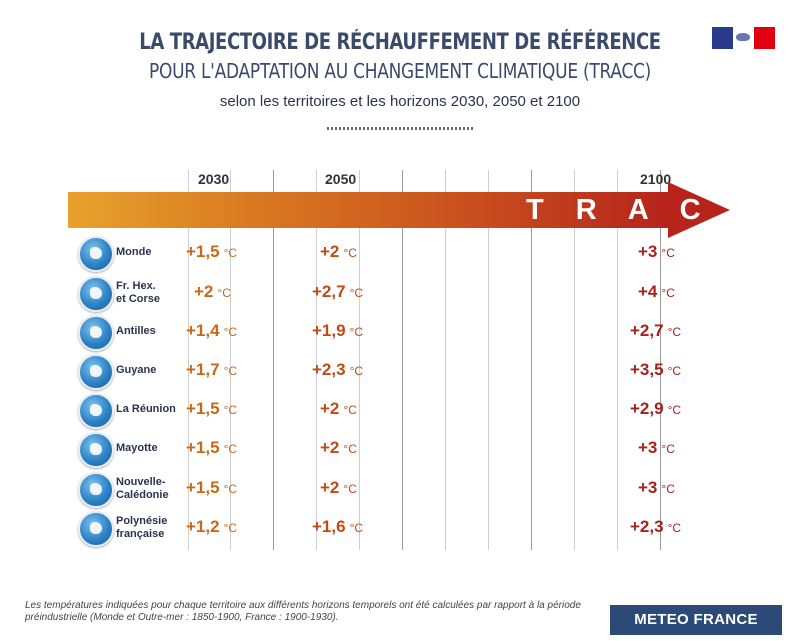 Image resolution: width=800 pixels, height=641 pixels. I want to click on warming-number: +4, so click(648, 291).